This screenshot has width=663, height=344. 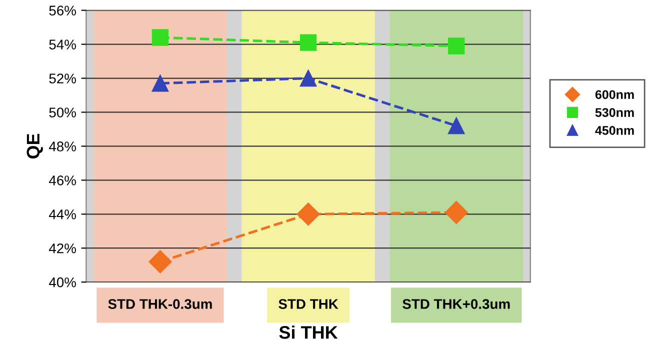 I want to click on y-axis-title: QE, so click(x=34, y=146).